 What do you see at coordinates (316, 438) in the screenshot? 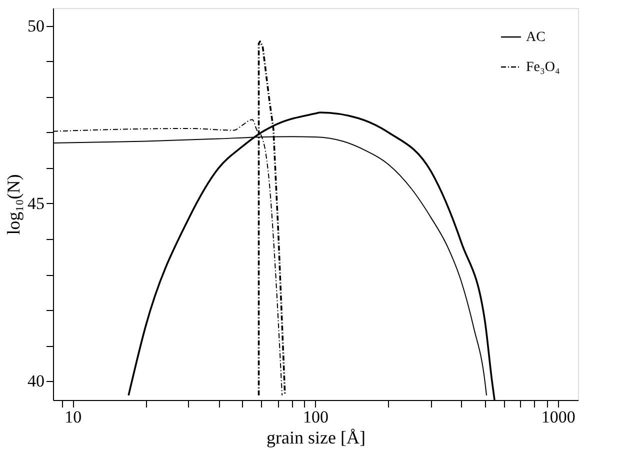
I see `x-axis-title: grain size [Å]` at bounding box center [316, 438].